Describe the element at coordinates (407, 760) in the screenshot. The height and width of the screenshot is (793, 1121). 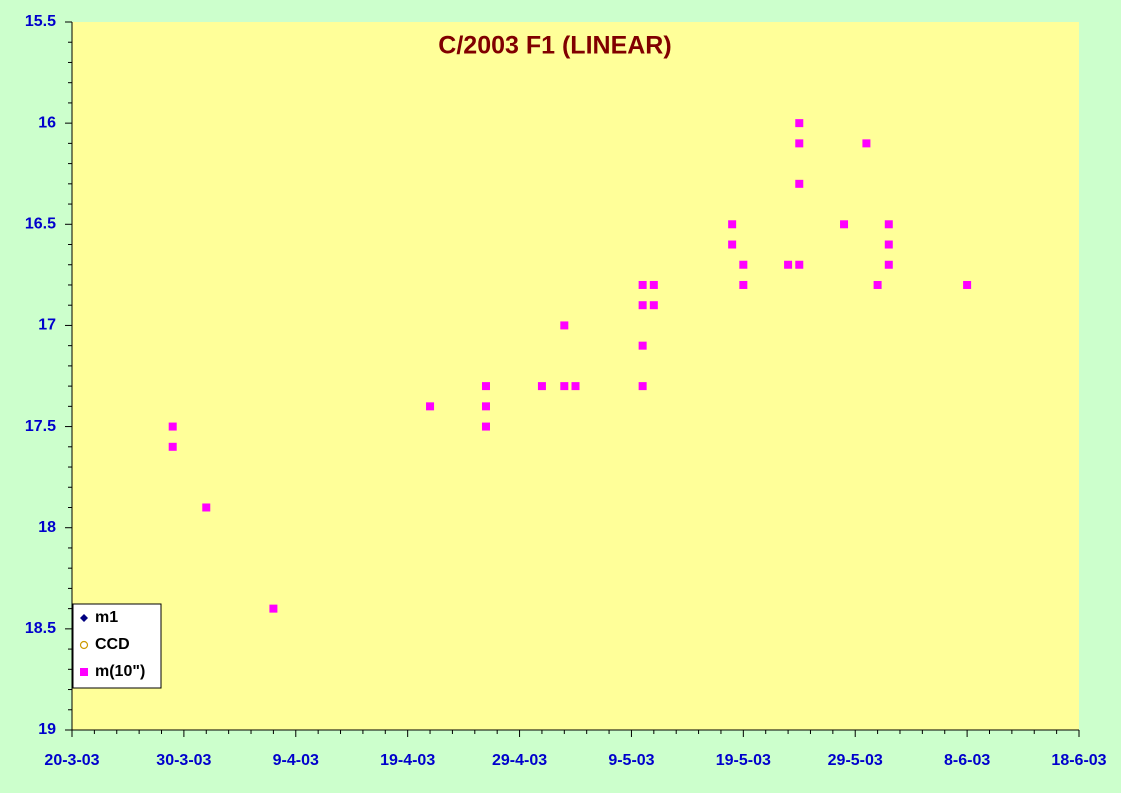
I see `x-tick-label: 19-4-03` at that location.